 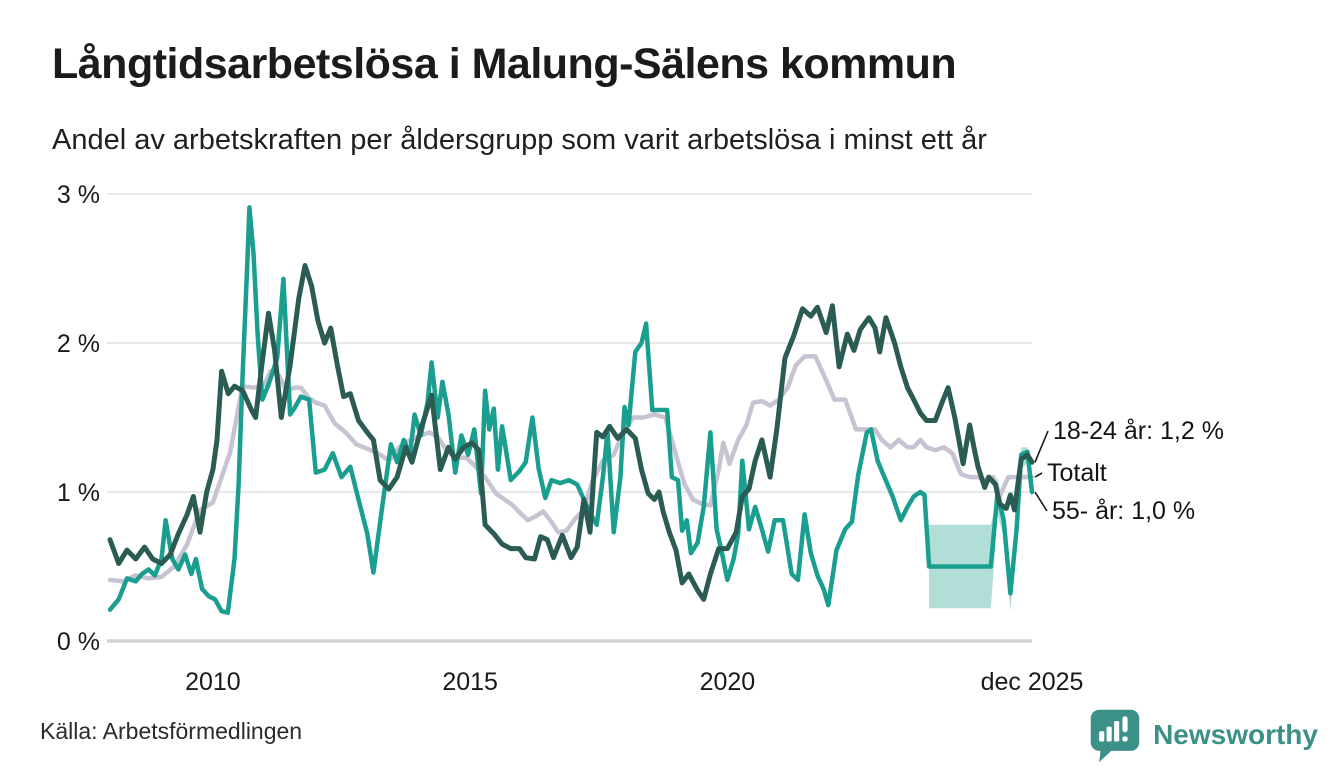 What do you see at coordinates (1115, 736) in the screenshot?
I see `newsworthy-logo-icon` at bounding box center [1115, 736].